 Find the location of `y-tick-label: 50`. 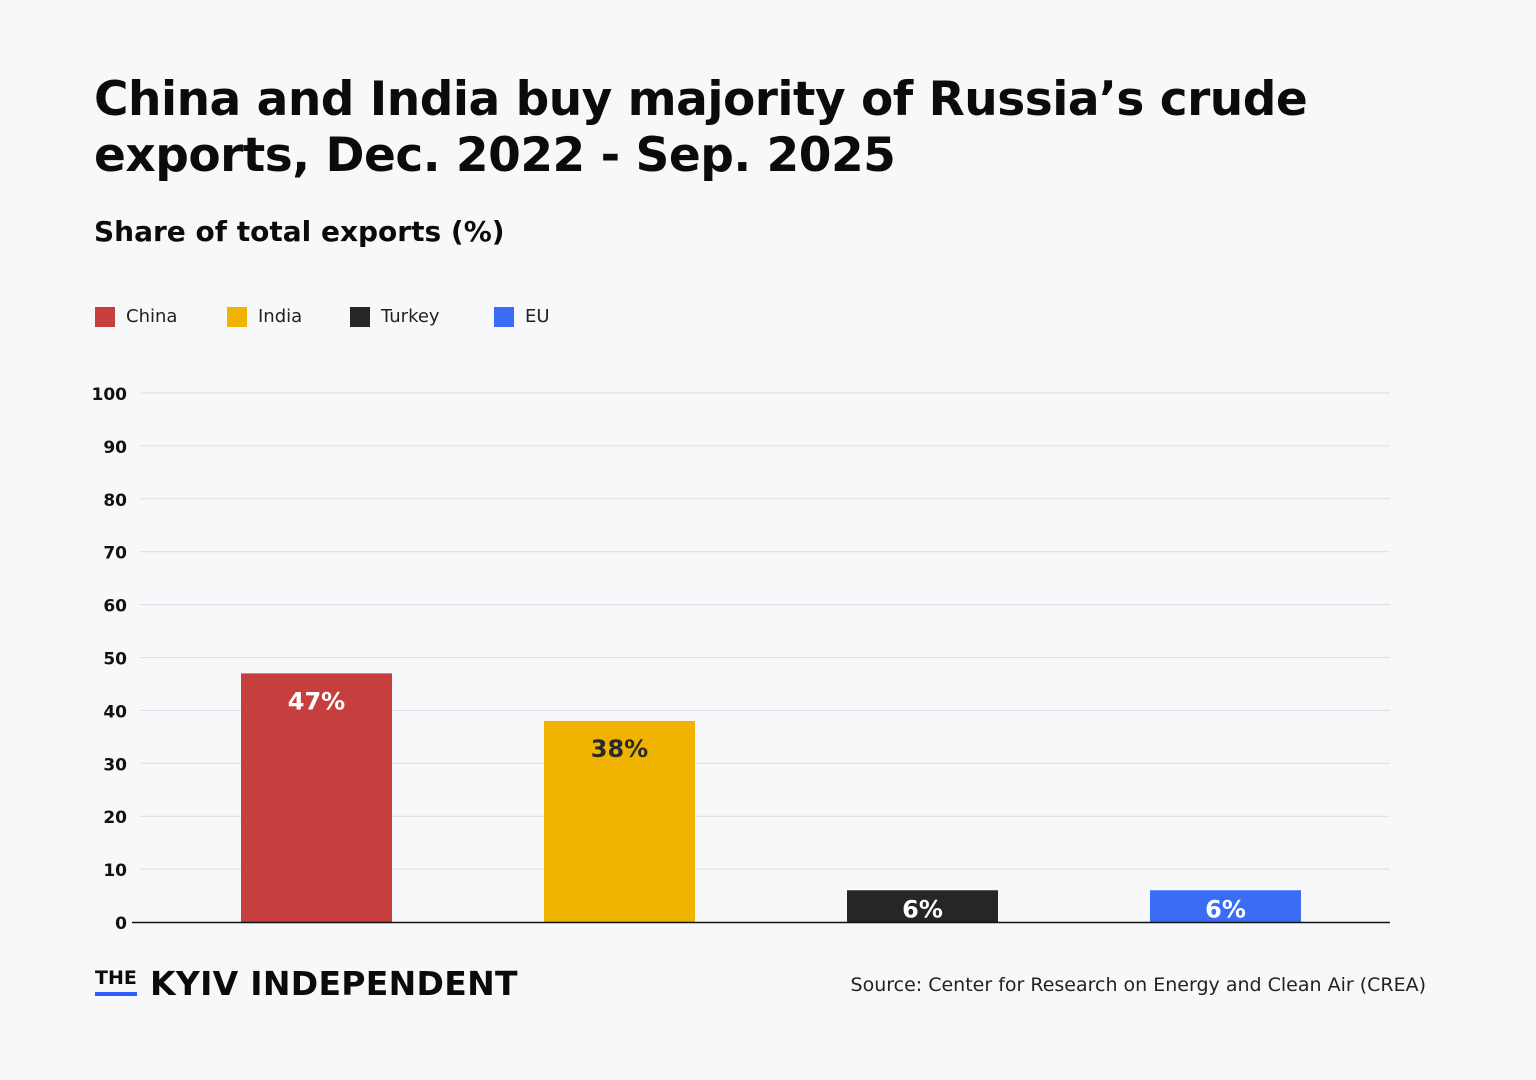

y-tick-label: 50 is located at coordinates (115, 660).